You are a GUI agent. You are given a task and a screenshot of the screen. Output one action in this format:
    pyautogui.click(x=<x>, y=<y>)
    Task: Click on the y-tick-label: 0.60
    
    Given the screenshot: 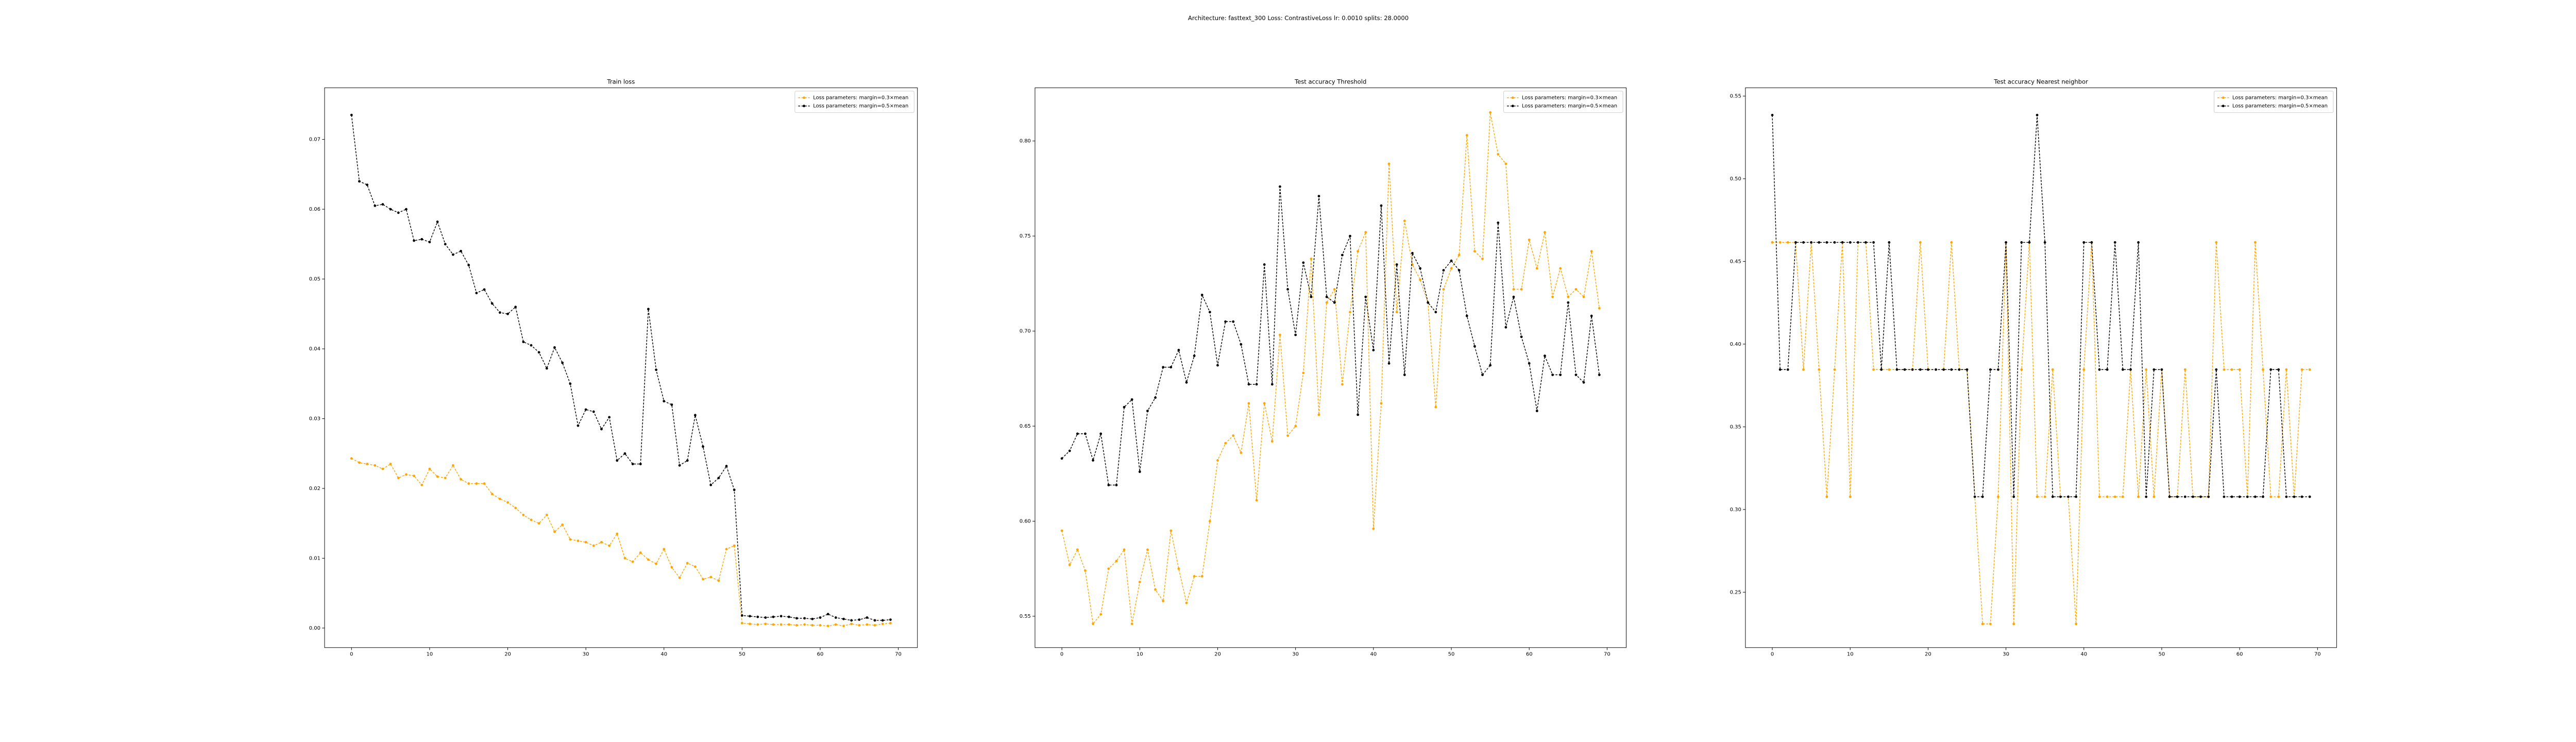 What is the action you would take?
    pyautogui.click(x=1025, y=521)
    